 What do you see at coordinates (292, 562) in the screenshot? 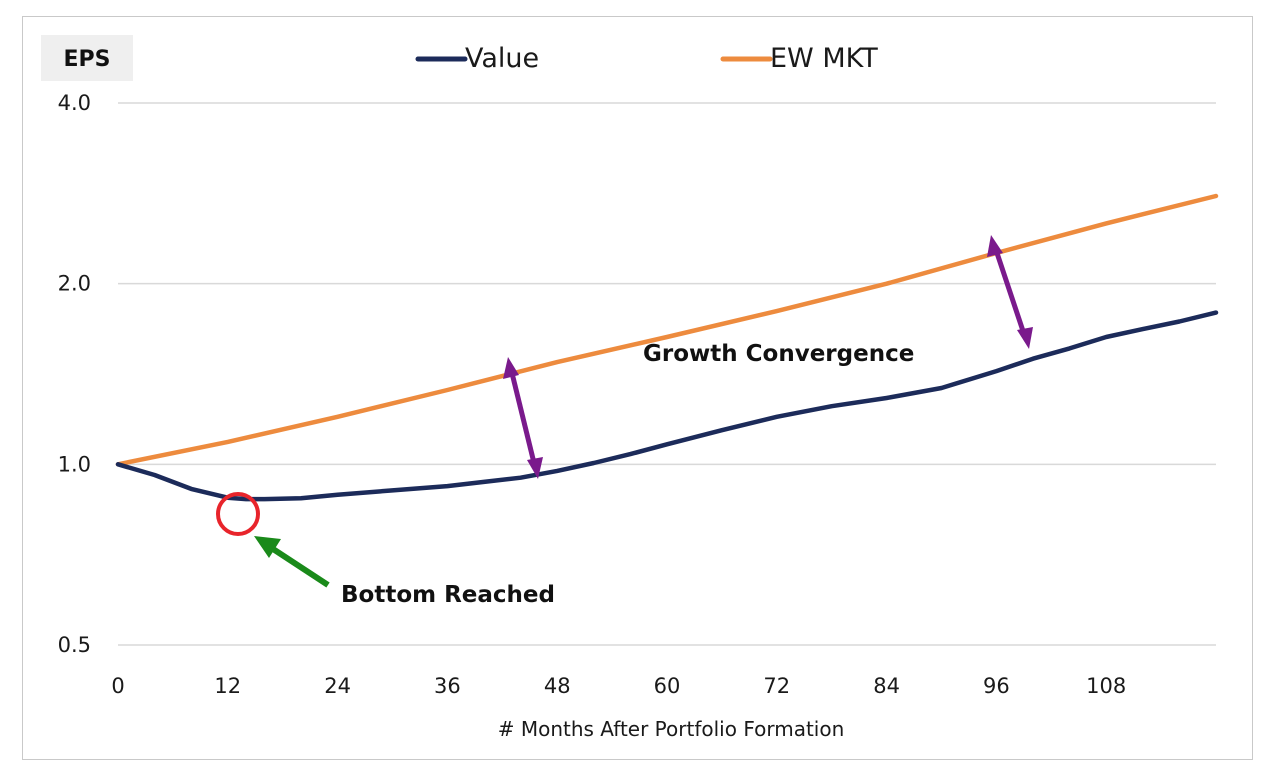
I see `bottom-reached-arrow` at bounding box center [292, 562].